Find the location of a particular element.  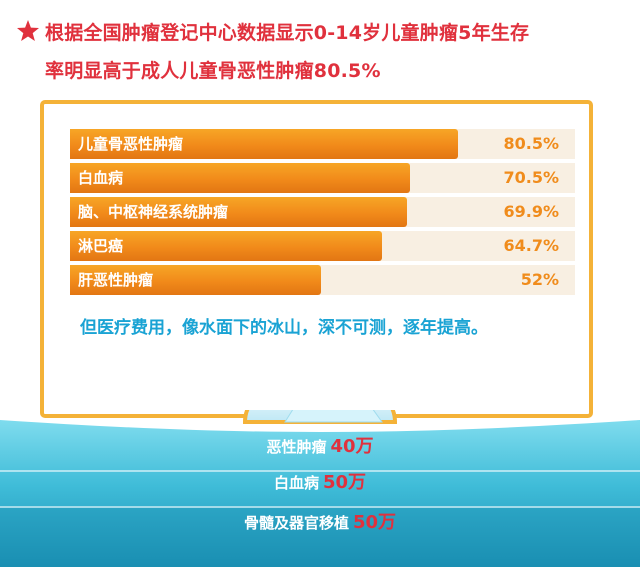

bar-row: 肝恶性肿瘤 52% is located at coordinates (322, 280).